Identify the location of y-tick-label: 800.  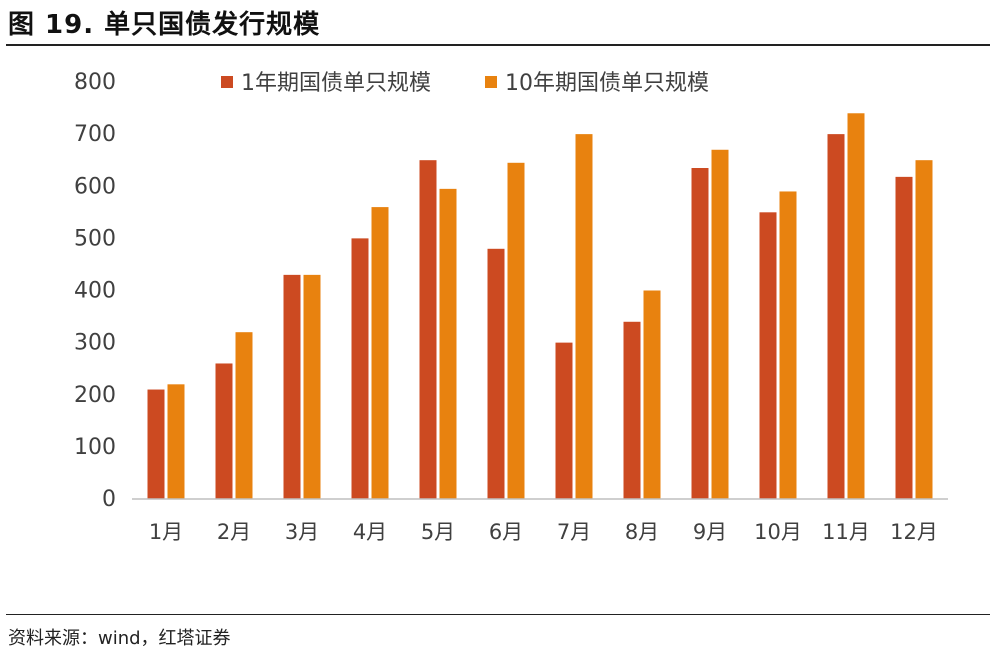
(95, 82).